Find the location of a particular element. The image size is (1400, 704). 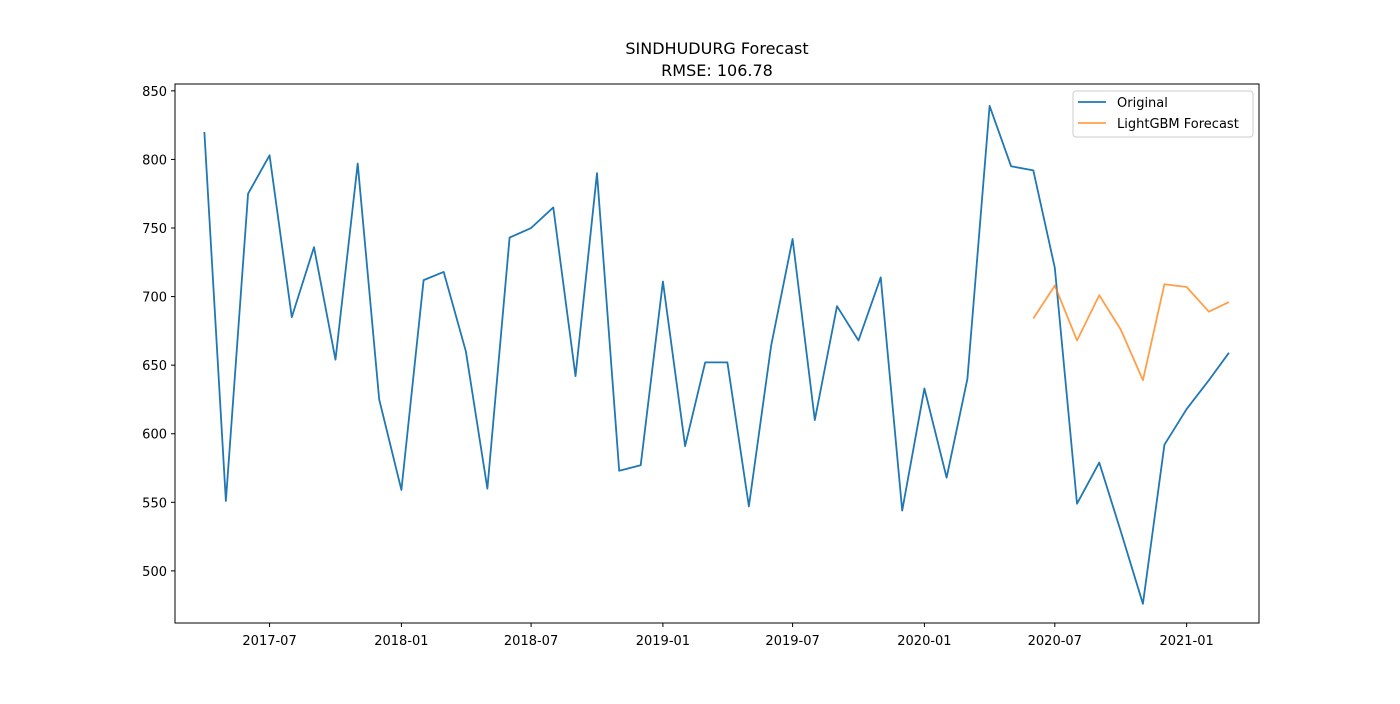

x-tick-label: 2018-01 is located at coordinates (401, 641).